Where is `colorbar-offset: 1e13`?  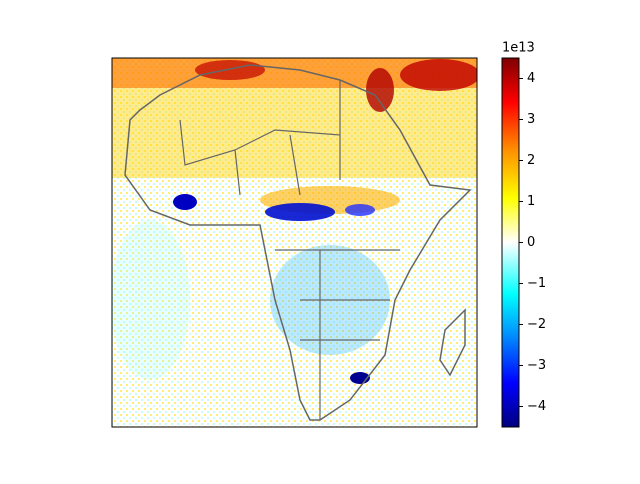
colorbar-offset: 1e13 is located at coordinates (518, 48).